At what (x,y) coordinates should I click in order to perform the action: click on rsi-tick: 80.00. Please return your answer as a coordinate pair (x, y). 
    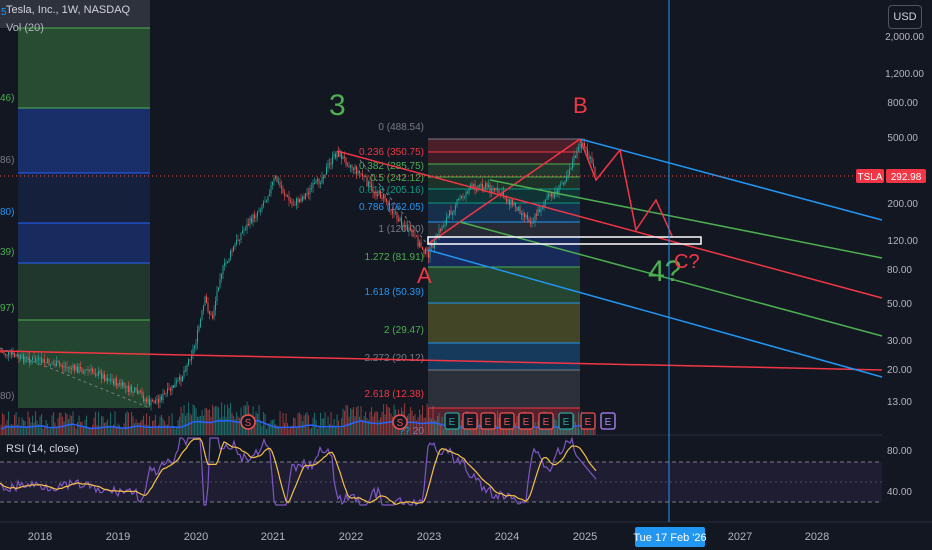
    Looking at the image, I should click on (899, 451).